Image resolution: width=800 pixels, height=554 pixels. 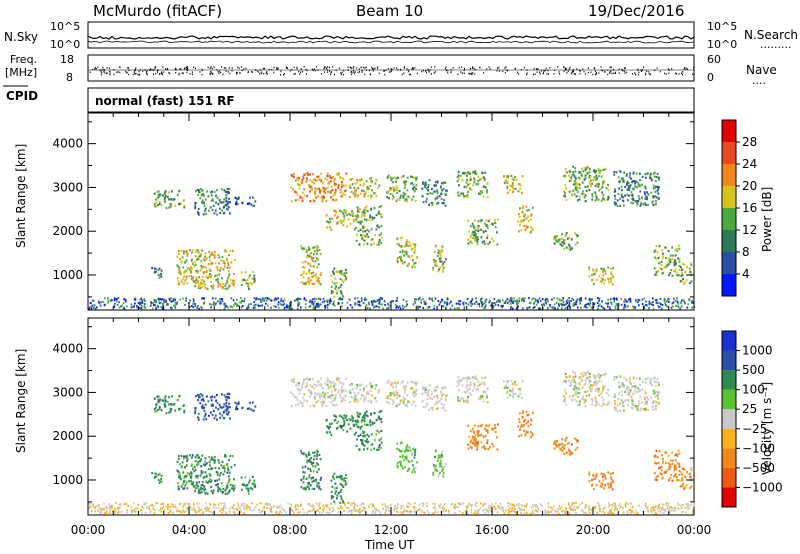 I want to click on noise-lines, so click(x=391, y=39).